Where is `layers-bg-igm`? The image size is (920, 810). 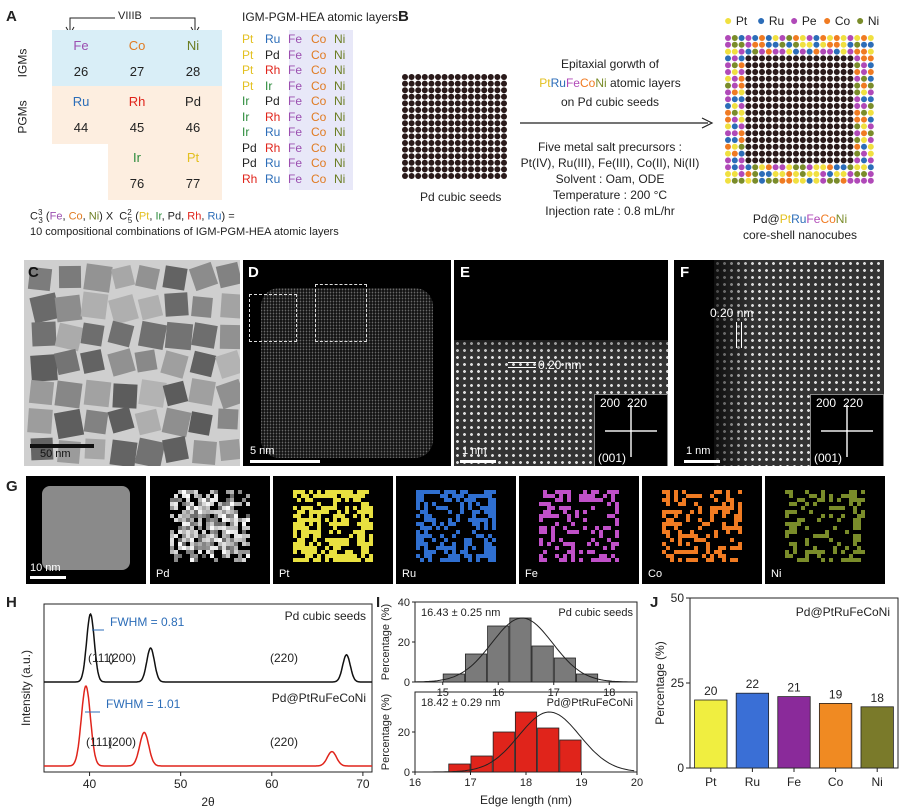
layers-bg-igm is located at coordinates (321, 110).